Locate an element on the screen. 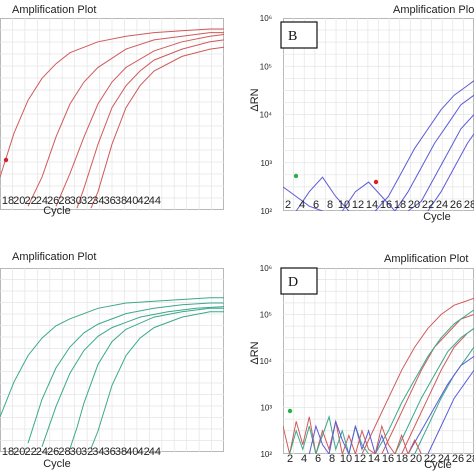  x-tick-label: 14 is located at coordinates (372, 205).